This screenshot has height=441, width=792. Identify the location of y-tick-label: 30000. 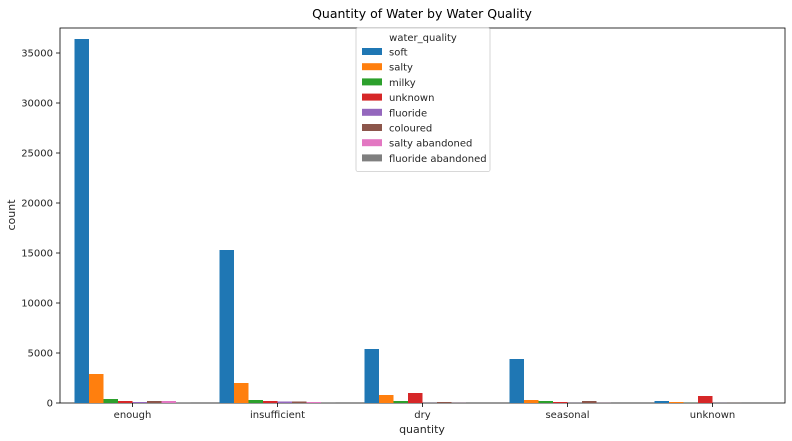
(37, 104).